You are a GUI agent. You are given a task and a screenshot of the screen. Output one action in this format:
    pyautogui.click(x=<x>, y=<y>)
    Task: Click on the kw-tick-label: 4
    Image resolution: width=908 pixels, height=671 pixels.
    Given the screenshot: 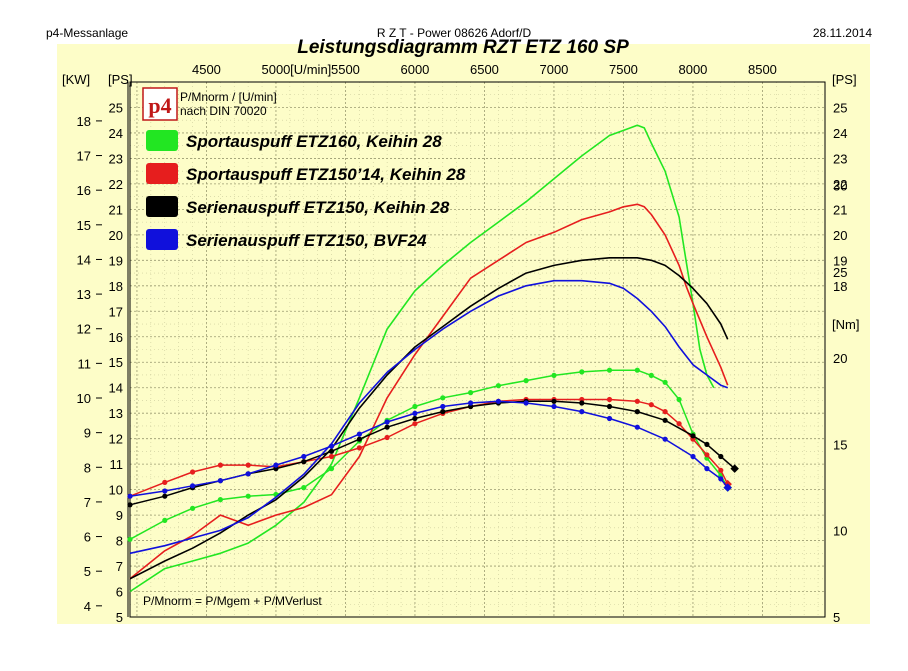 What is the action you would take?
    pyautogui.click(x=87, y=606)
    